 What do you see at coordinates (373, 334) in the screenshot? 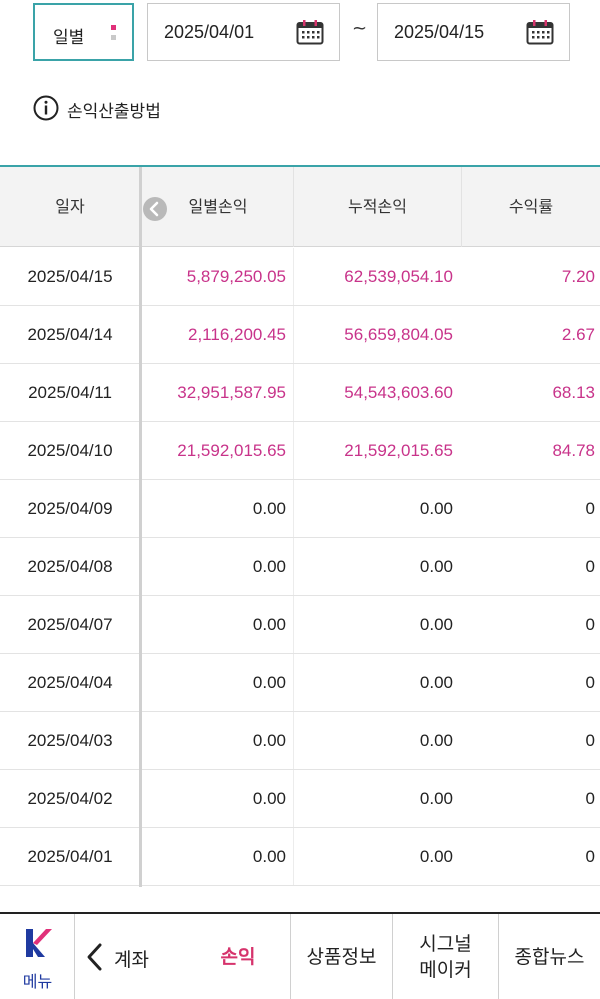
I see `cell-cumulative-profit: 56,659,804.05` at bounding box center [373, 334].